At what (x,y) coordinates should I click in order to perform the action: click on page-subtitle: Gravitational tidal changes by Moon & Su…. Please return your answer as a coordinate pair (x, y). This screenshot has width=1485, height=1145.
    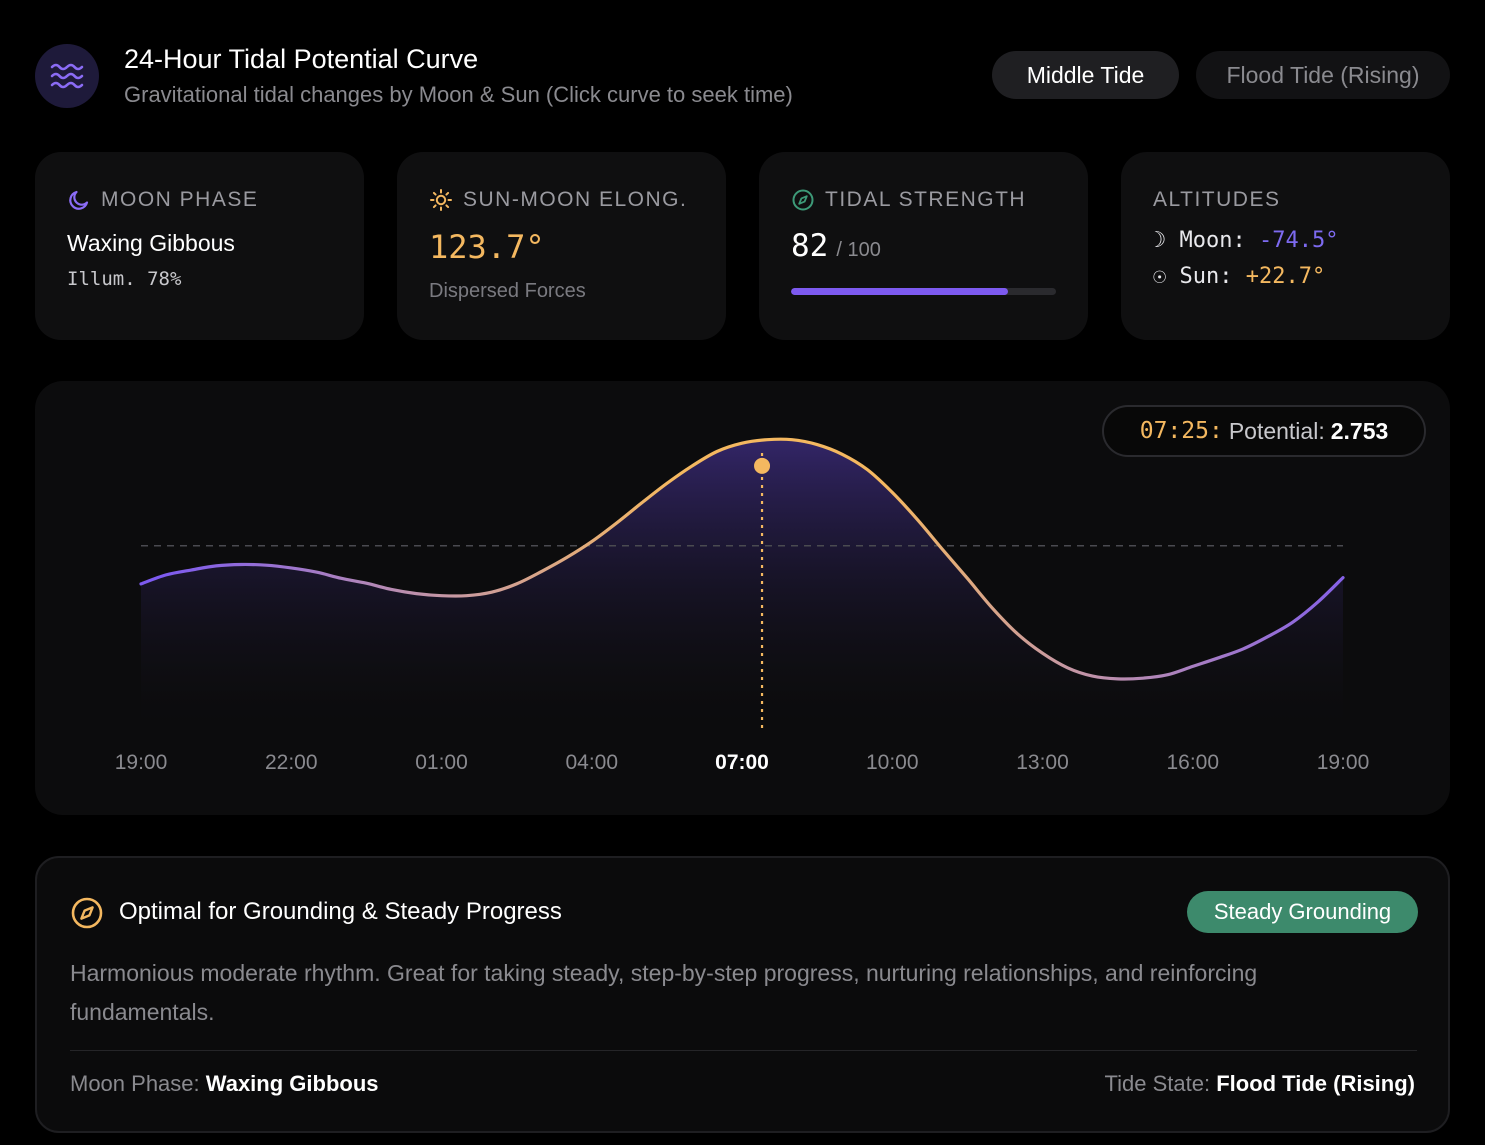
    Looking at the image, I should click on (458, 94).